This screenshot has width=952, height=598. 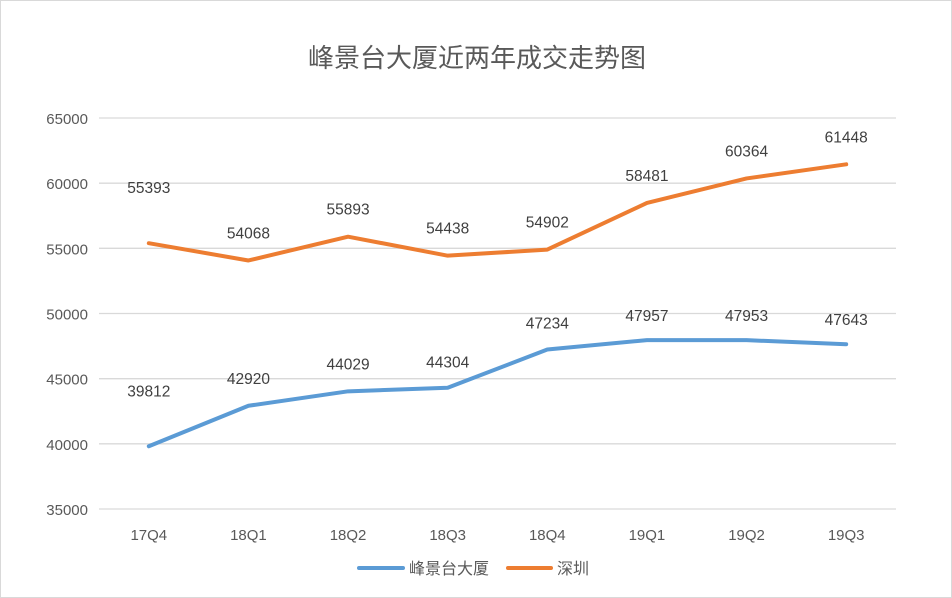 I want to click on data-label: 39812, so click(x=148, y=391).